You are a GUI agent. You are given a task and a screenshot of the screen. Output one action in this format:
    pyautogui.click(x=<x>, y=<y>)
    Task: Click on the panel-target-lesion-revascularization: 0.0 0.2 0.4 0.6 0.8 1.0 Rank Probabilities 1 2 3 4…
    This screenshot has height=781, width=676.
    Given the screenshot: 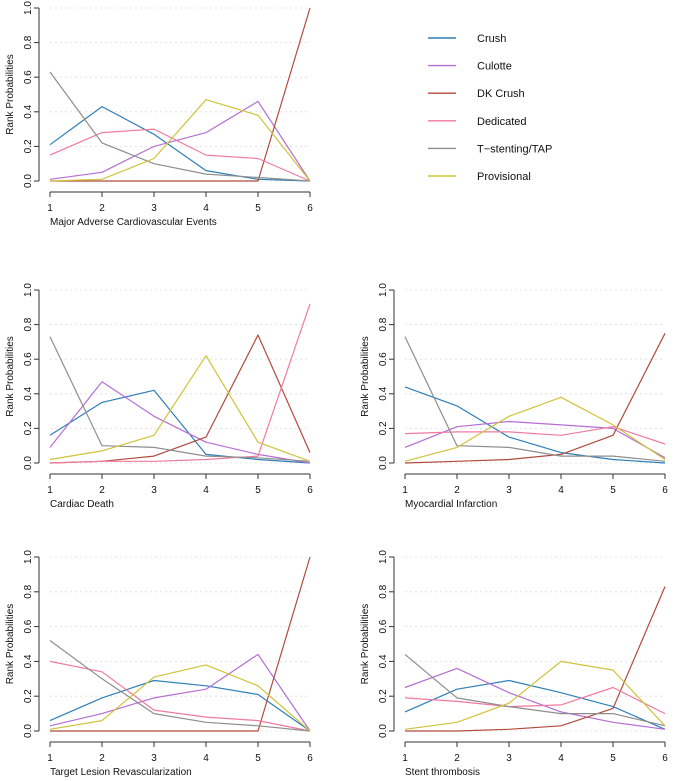 What is the action you would take?
    pyautogui.click(x=159, y=664)
    